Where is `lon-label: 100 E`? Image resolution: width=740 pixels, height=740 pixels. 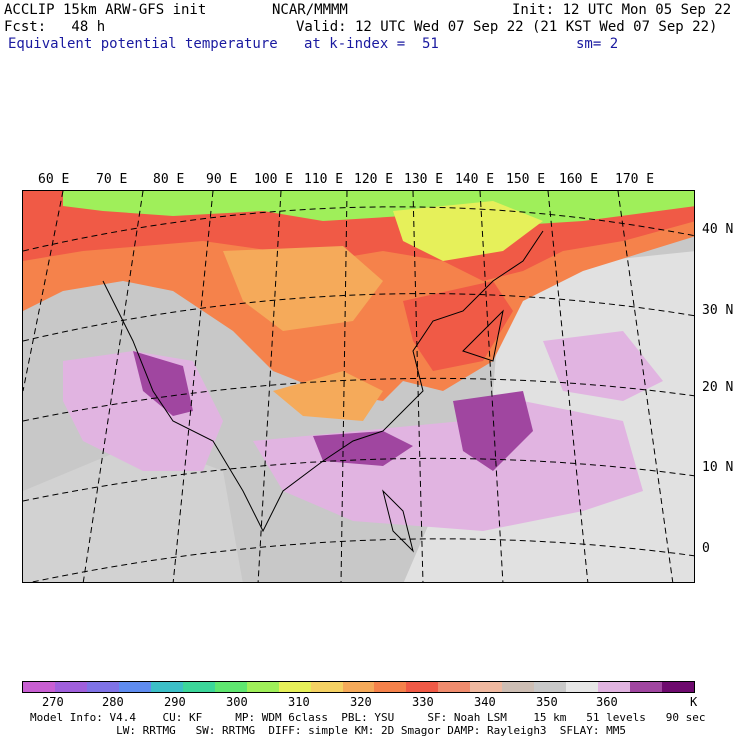 lon-label: 100 E is located at coordinates (274, 179).